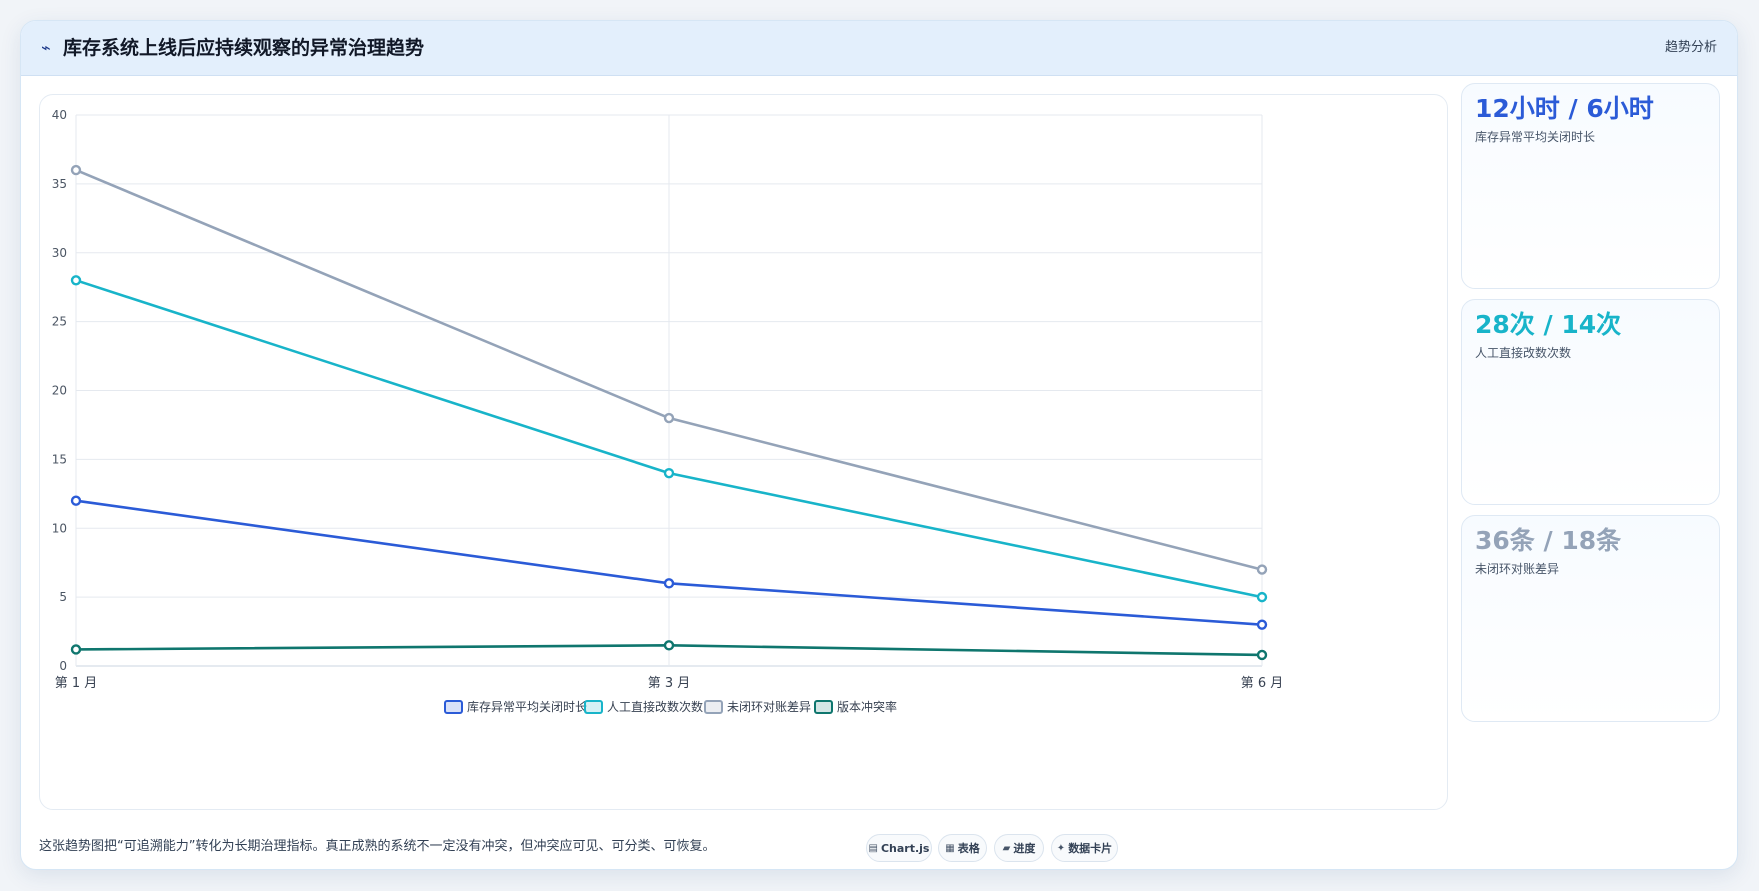 Image resolution: width=1759 pixels, height=891 pixels. What do you see at coordinates (879, 48) in the screenshot?
I see `card-header: ⌁ 库存系统上线后应持续观察的异常治理趋势 趋势分析` at bounding box center [879, 48].